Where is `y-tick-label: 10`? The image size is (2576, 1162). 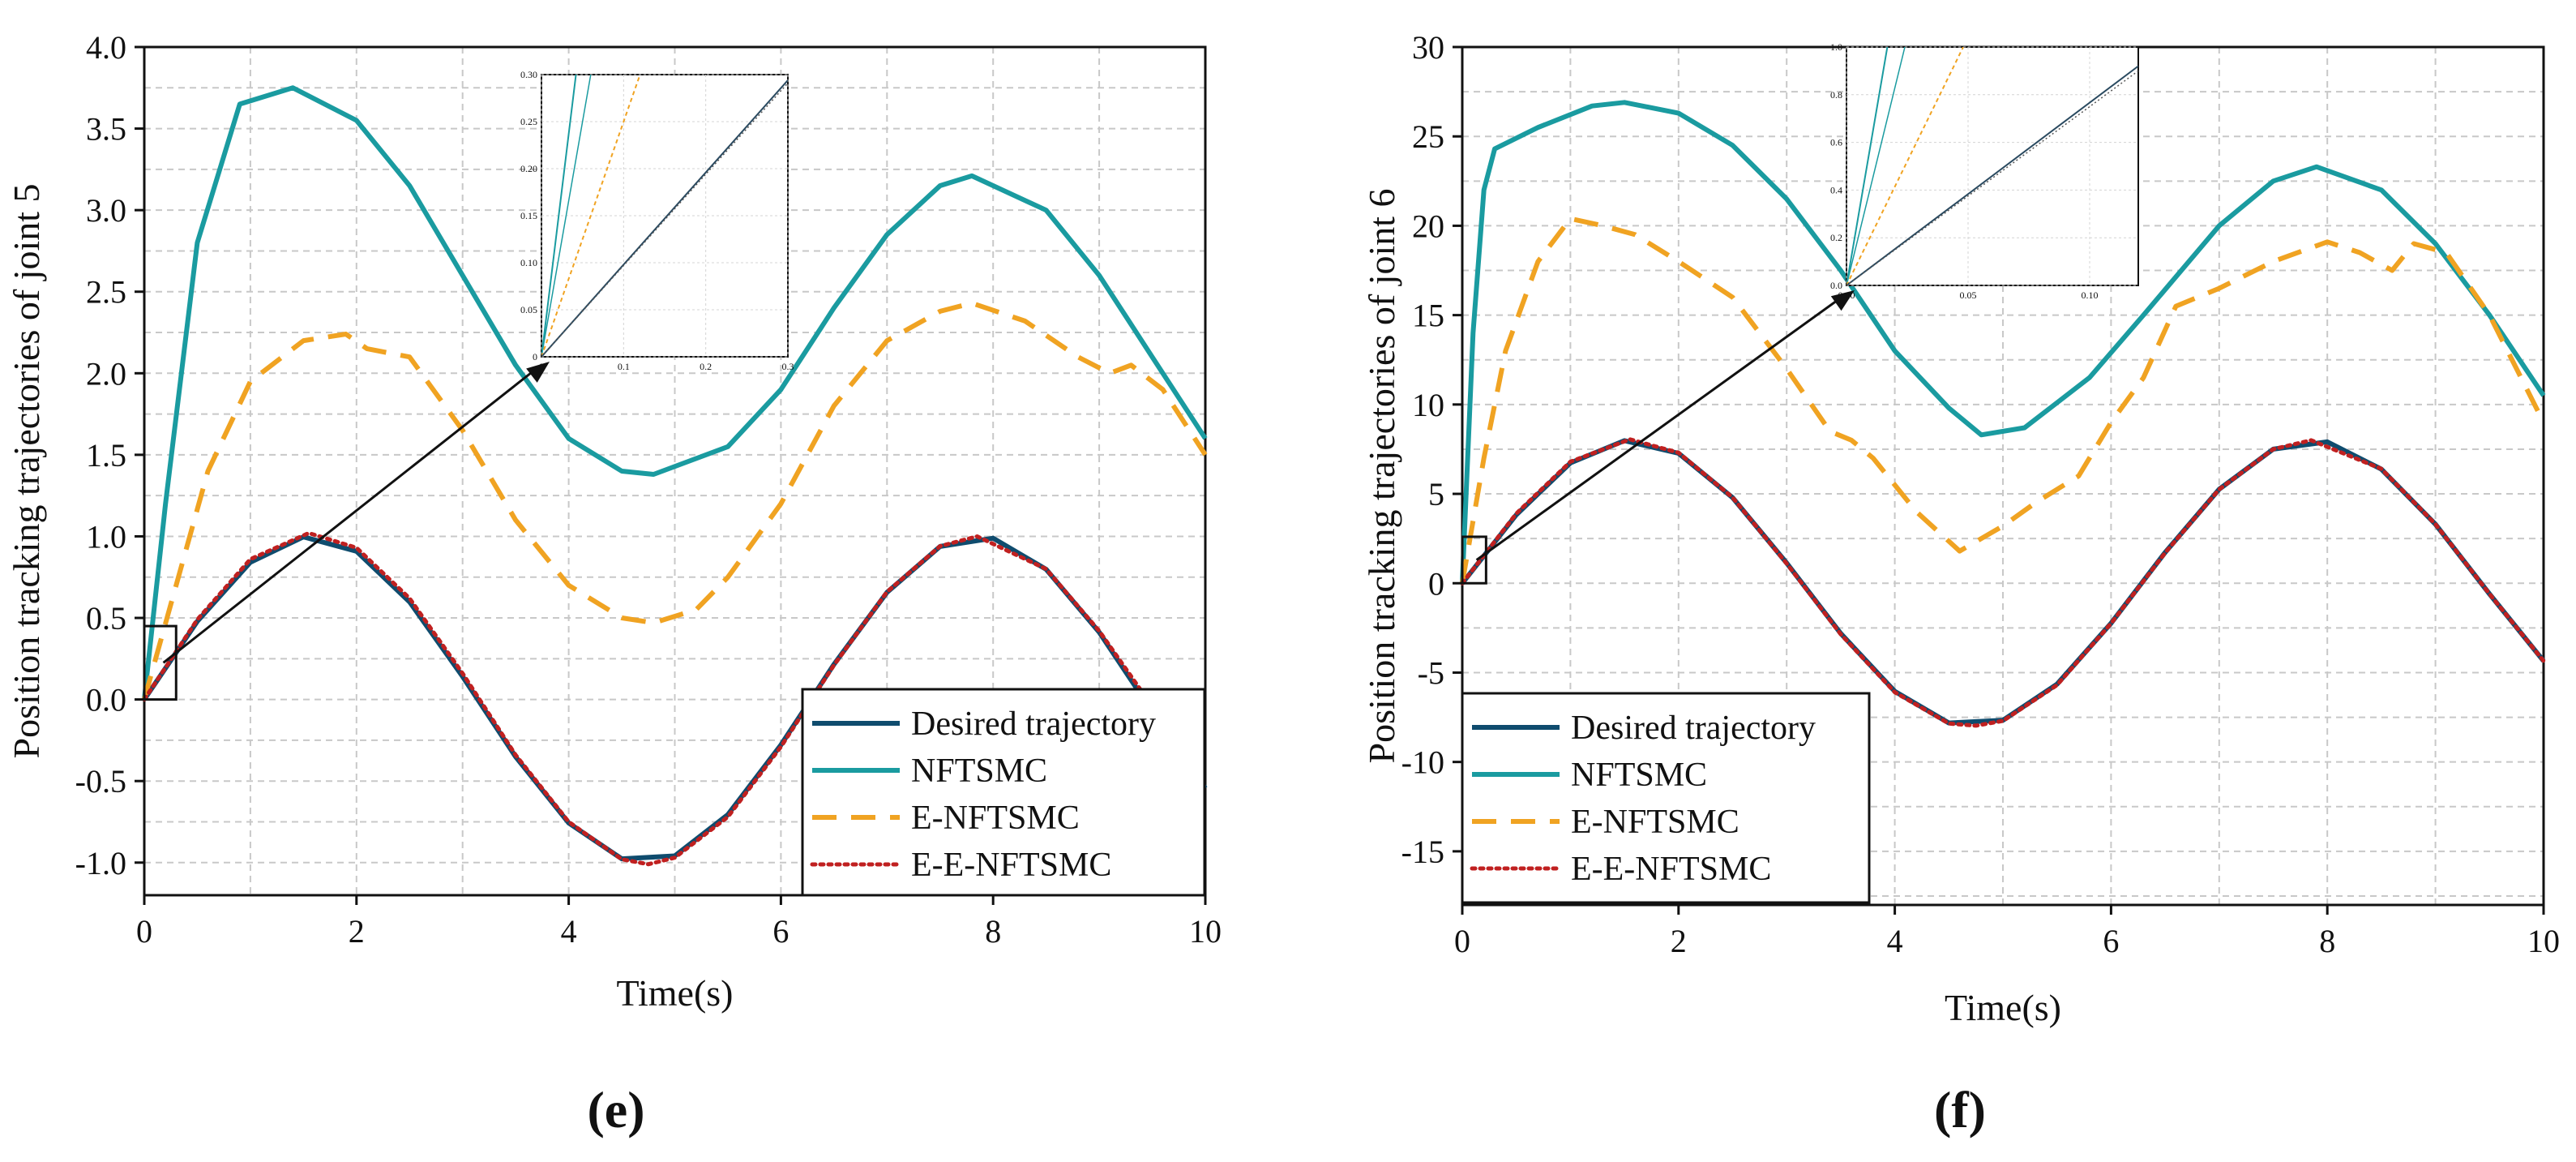
y-tick-label: 10 is located at coordinates (1428, 405).